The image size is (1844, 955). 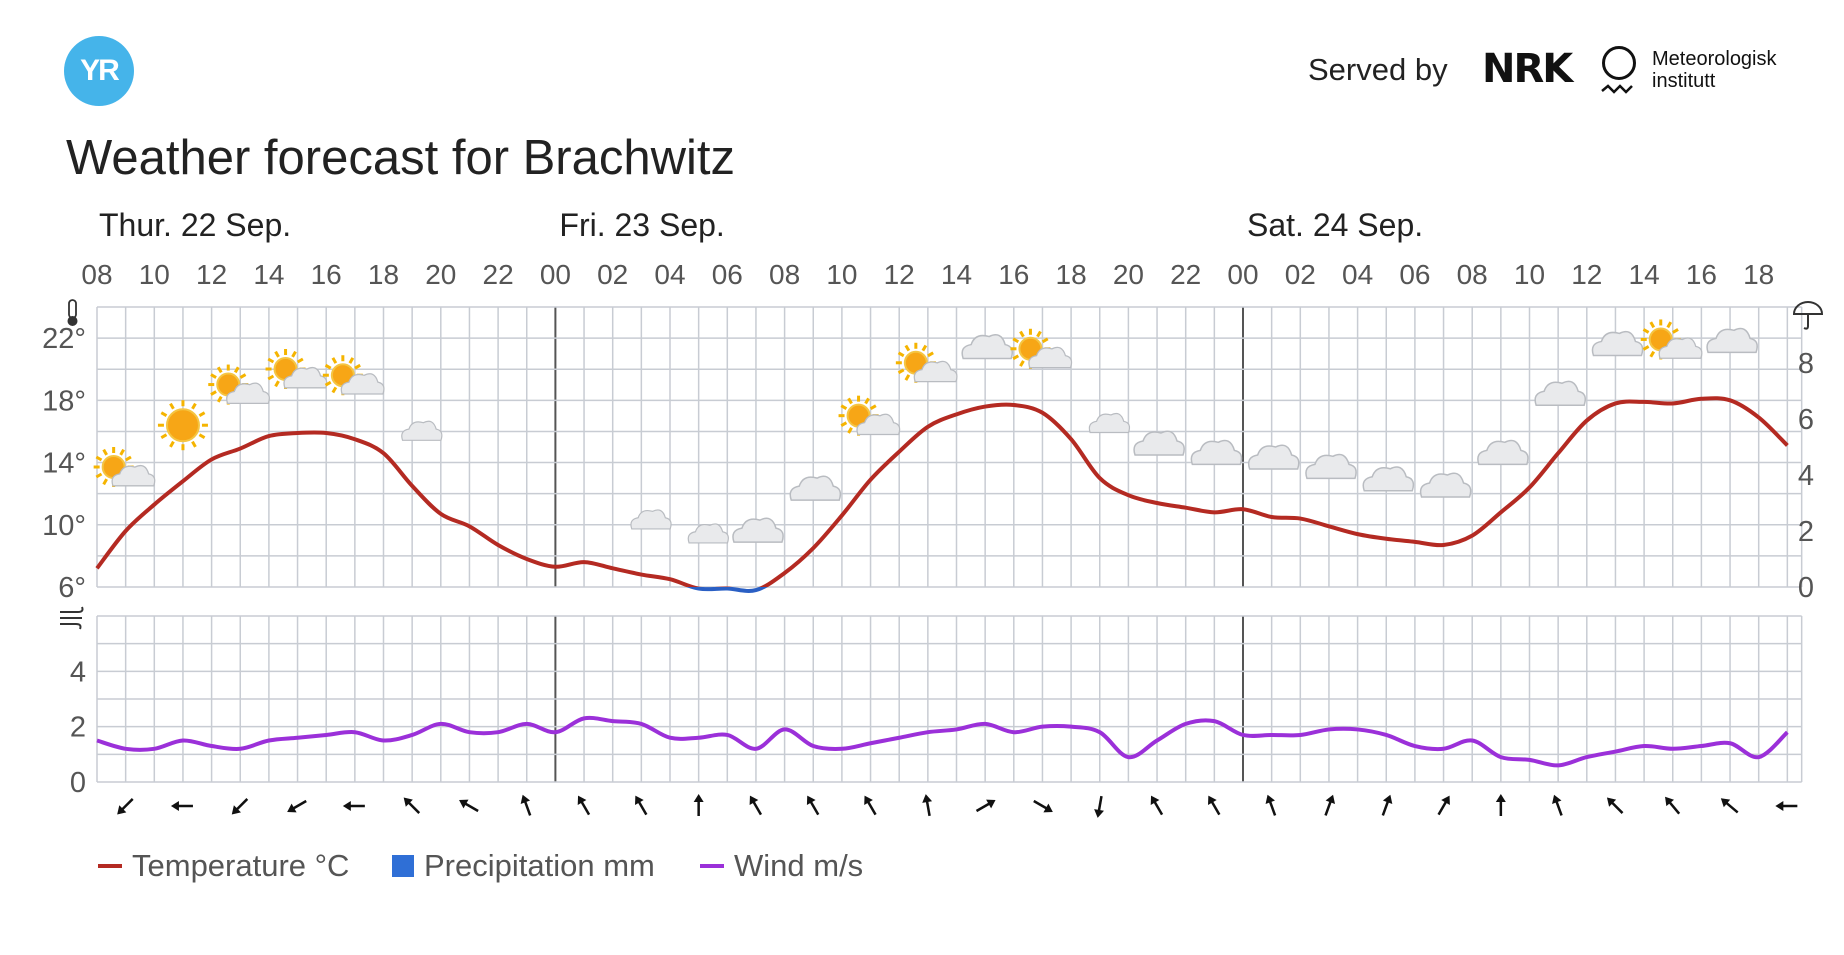 I want to click on temperature-line-below-threshold, so click(x=727, y=590).